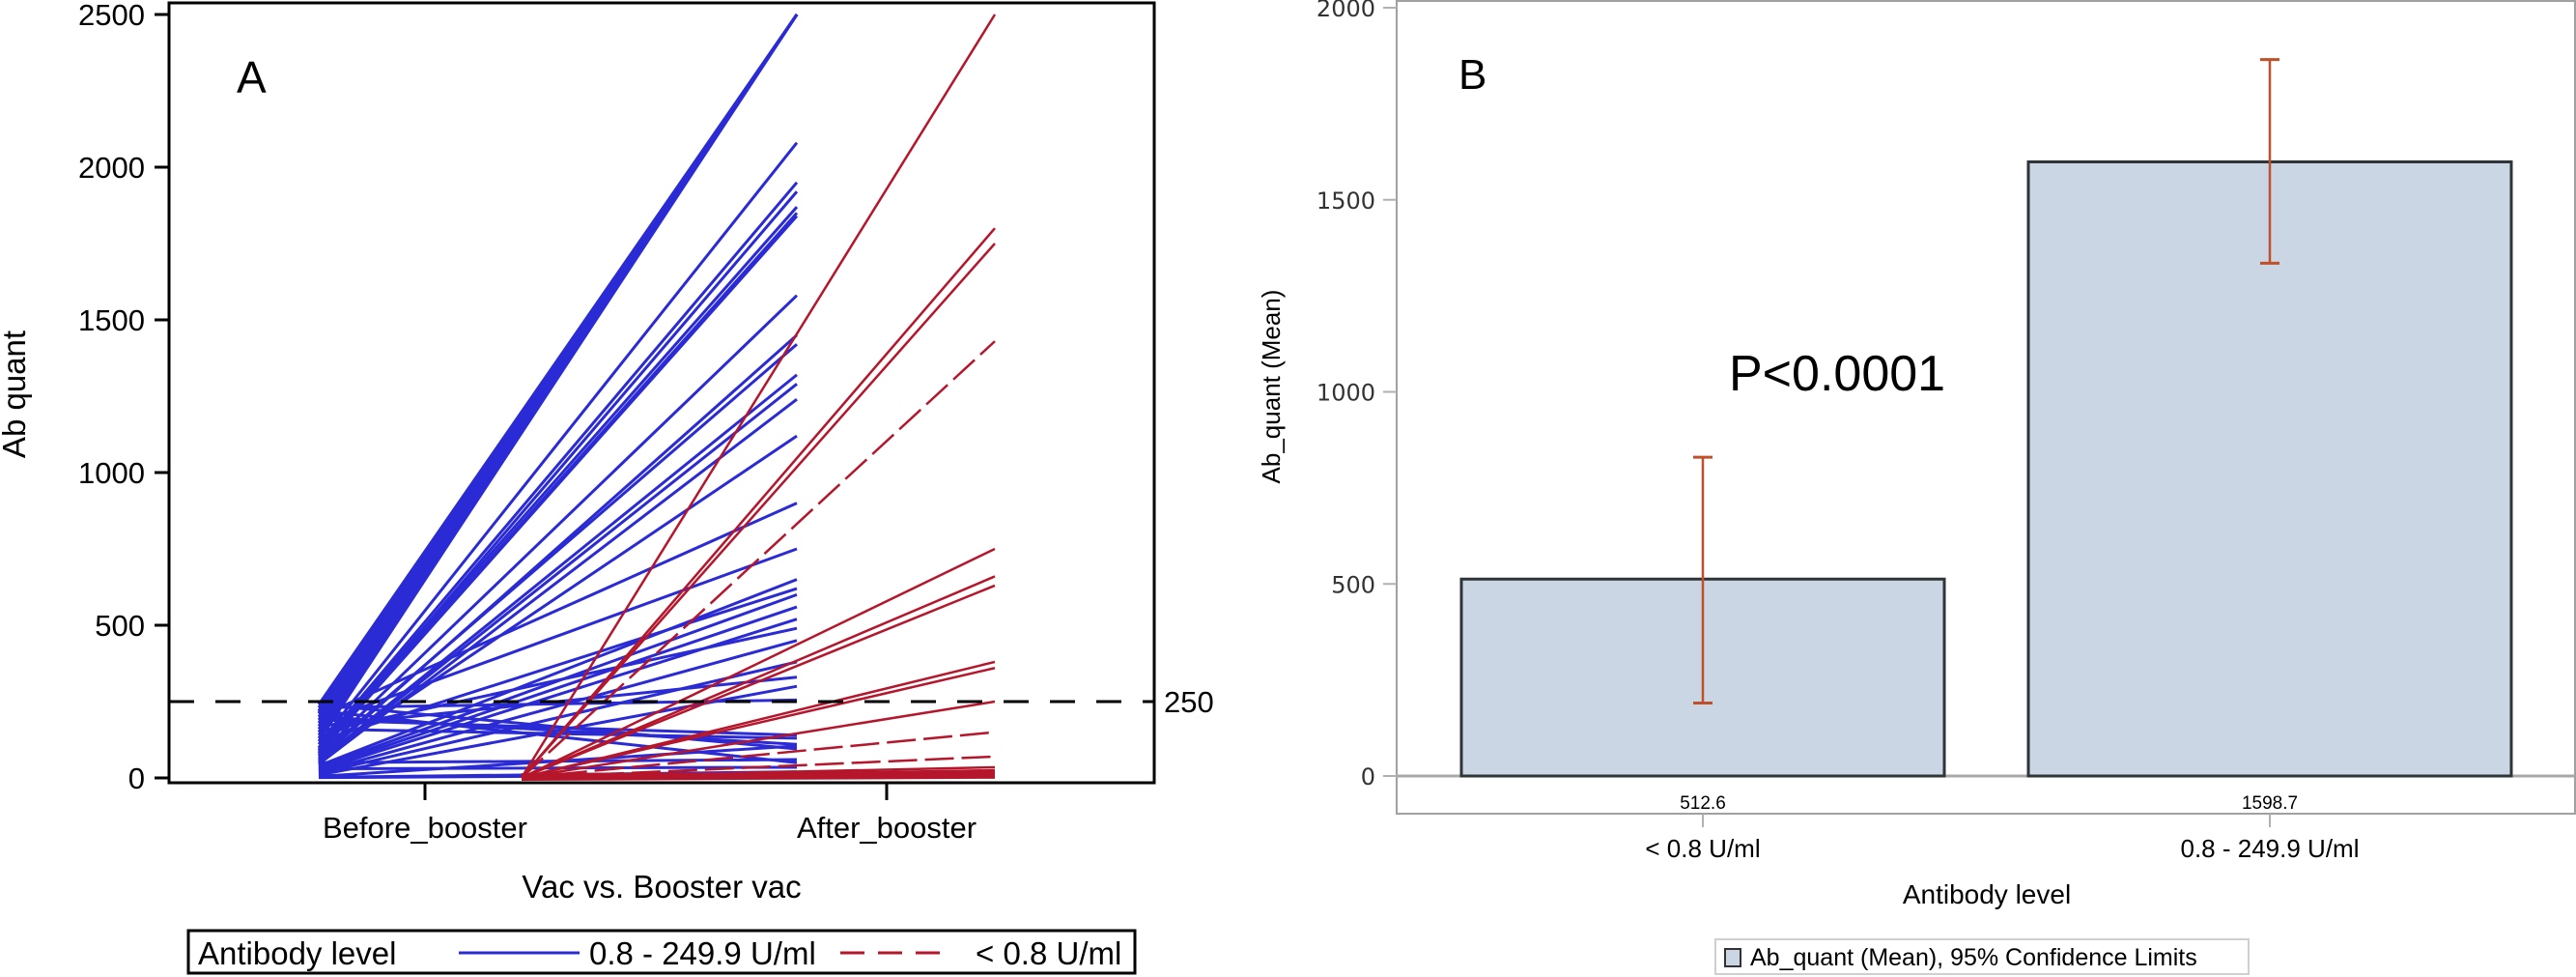  I want to click on panel-a-x-axis: Before_booster After_booster, so click(650, 814).